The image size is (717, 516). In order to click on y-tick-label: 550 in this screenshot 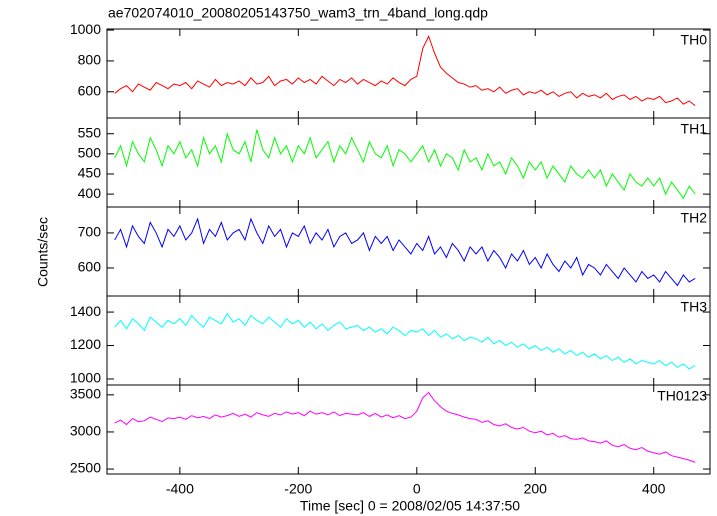, I will do `click(90, 132)`.